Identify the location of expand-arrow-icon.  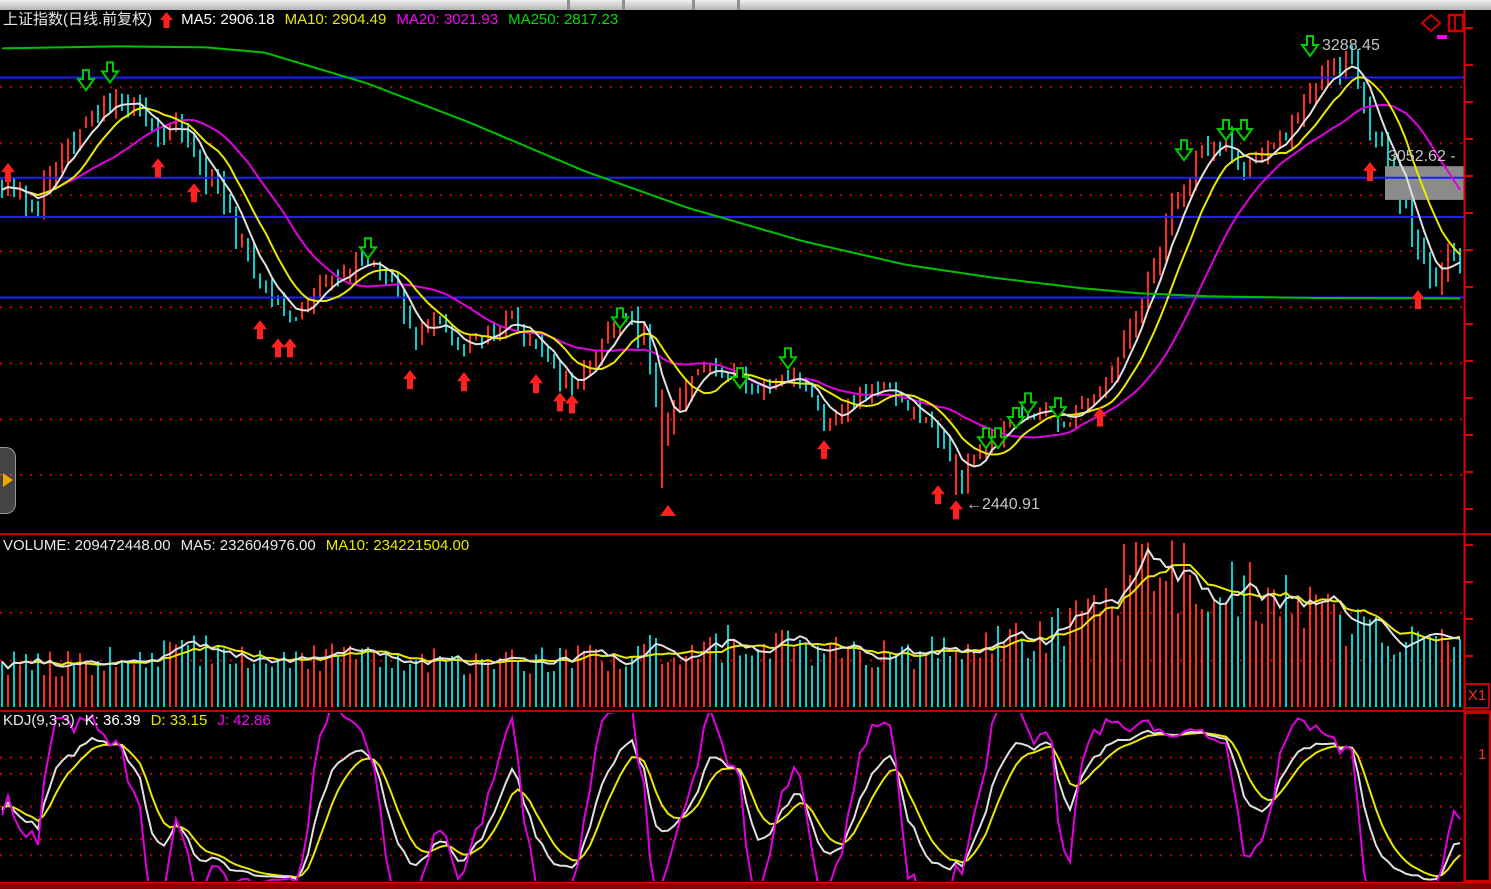
(8, 480).